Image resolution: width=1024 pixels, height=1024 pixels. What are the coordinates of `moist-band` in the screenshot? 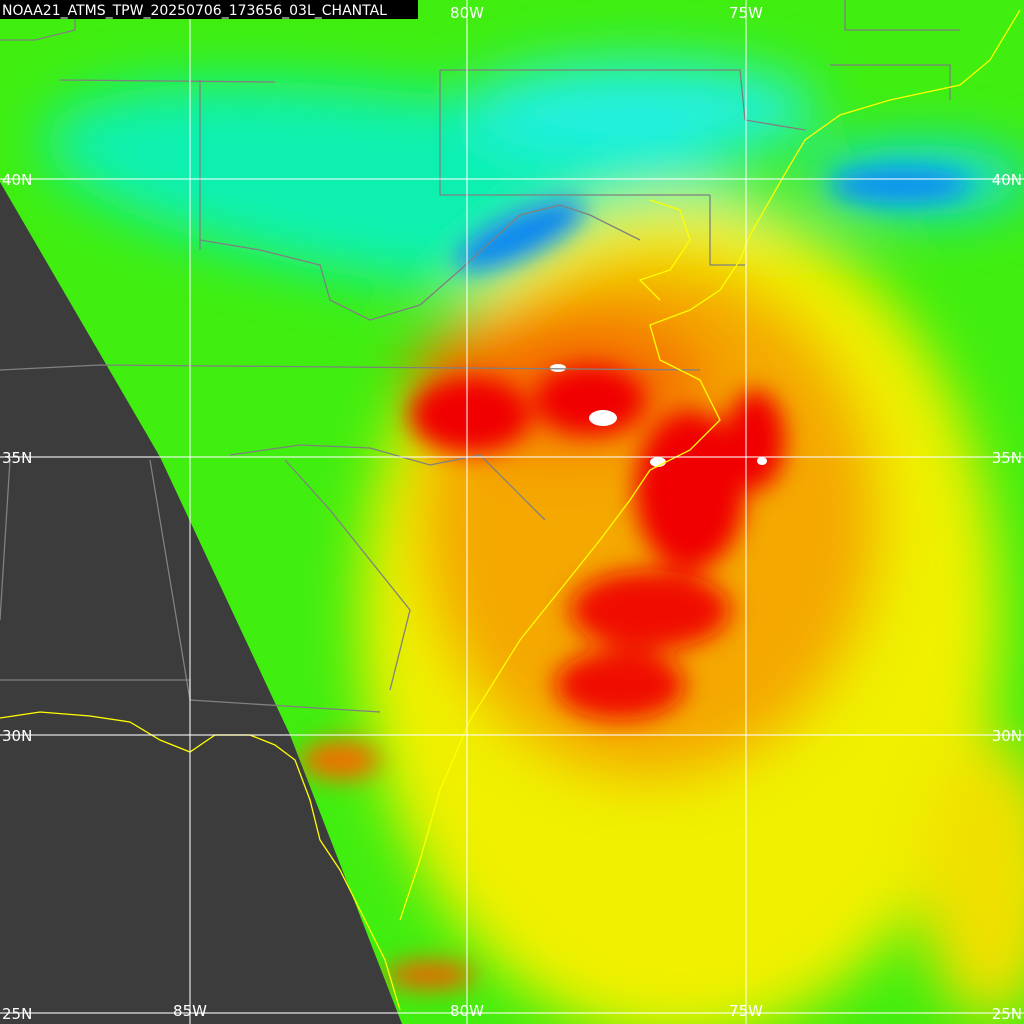 It's located at (640, 110).